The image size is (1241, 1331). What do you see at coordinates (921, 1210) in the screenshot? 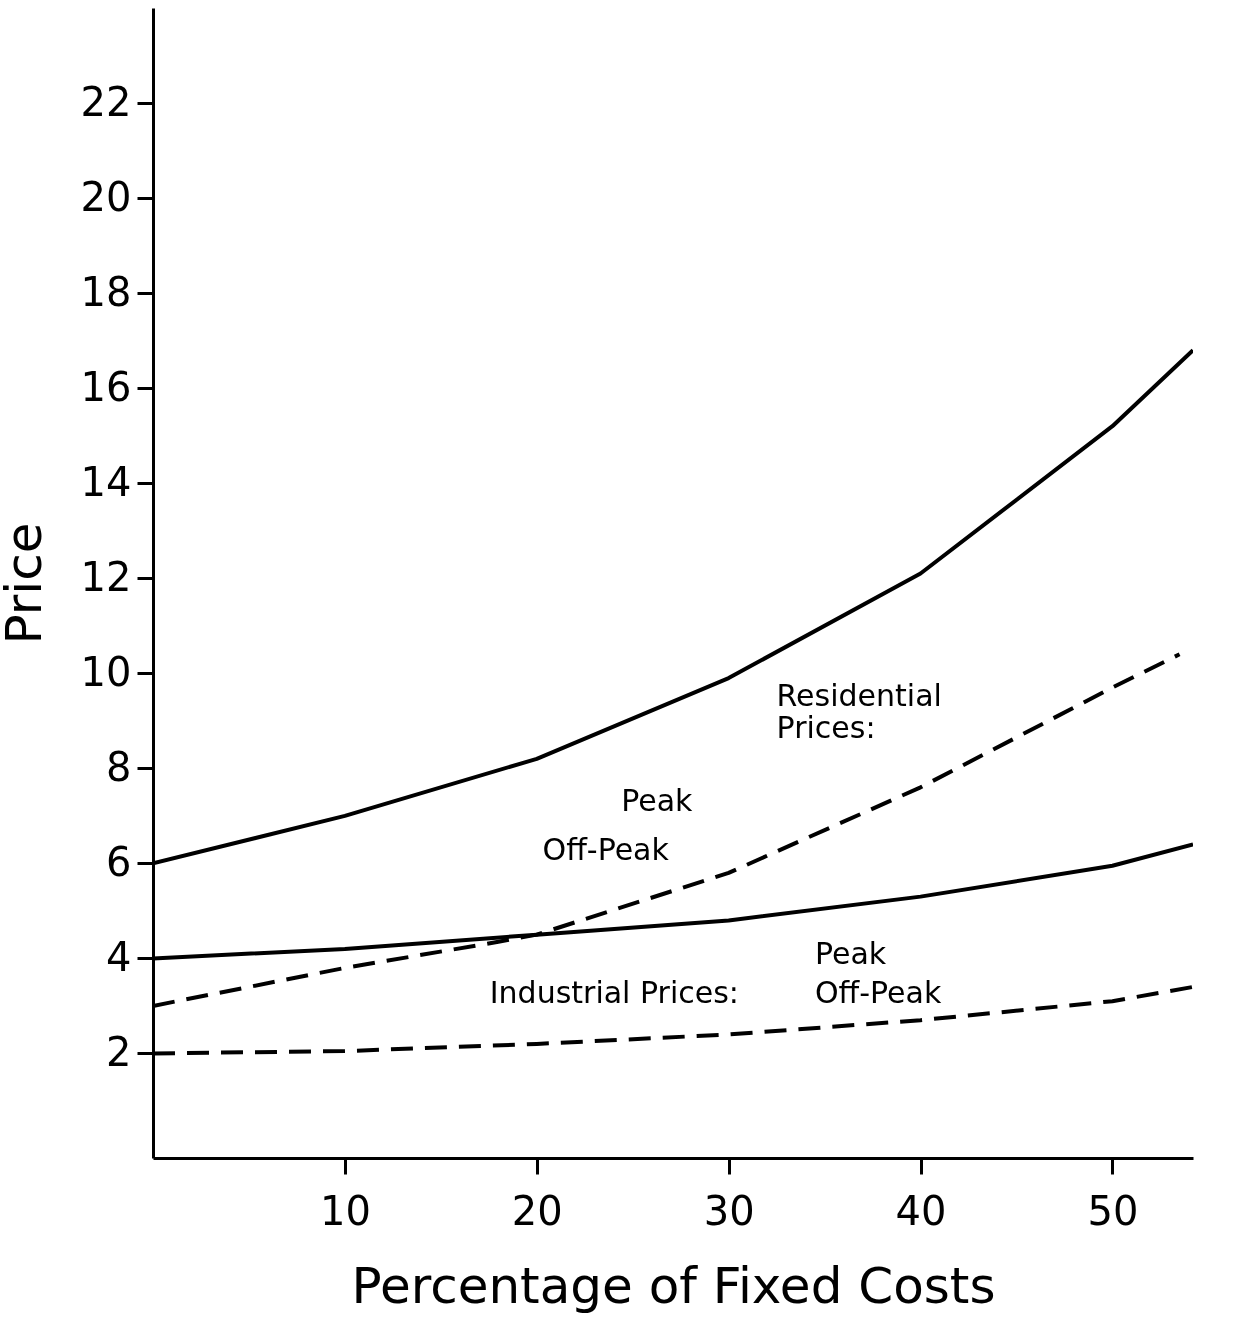
I see `x-tick-label: 40` at bounding box center [921, 1210].